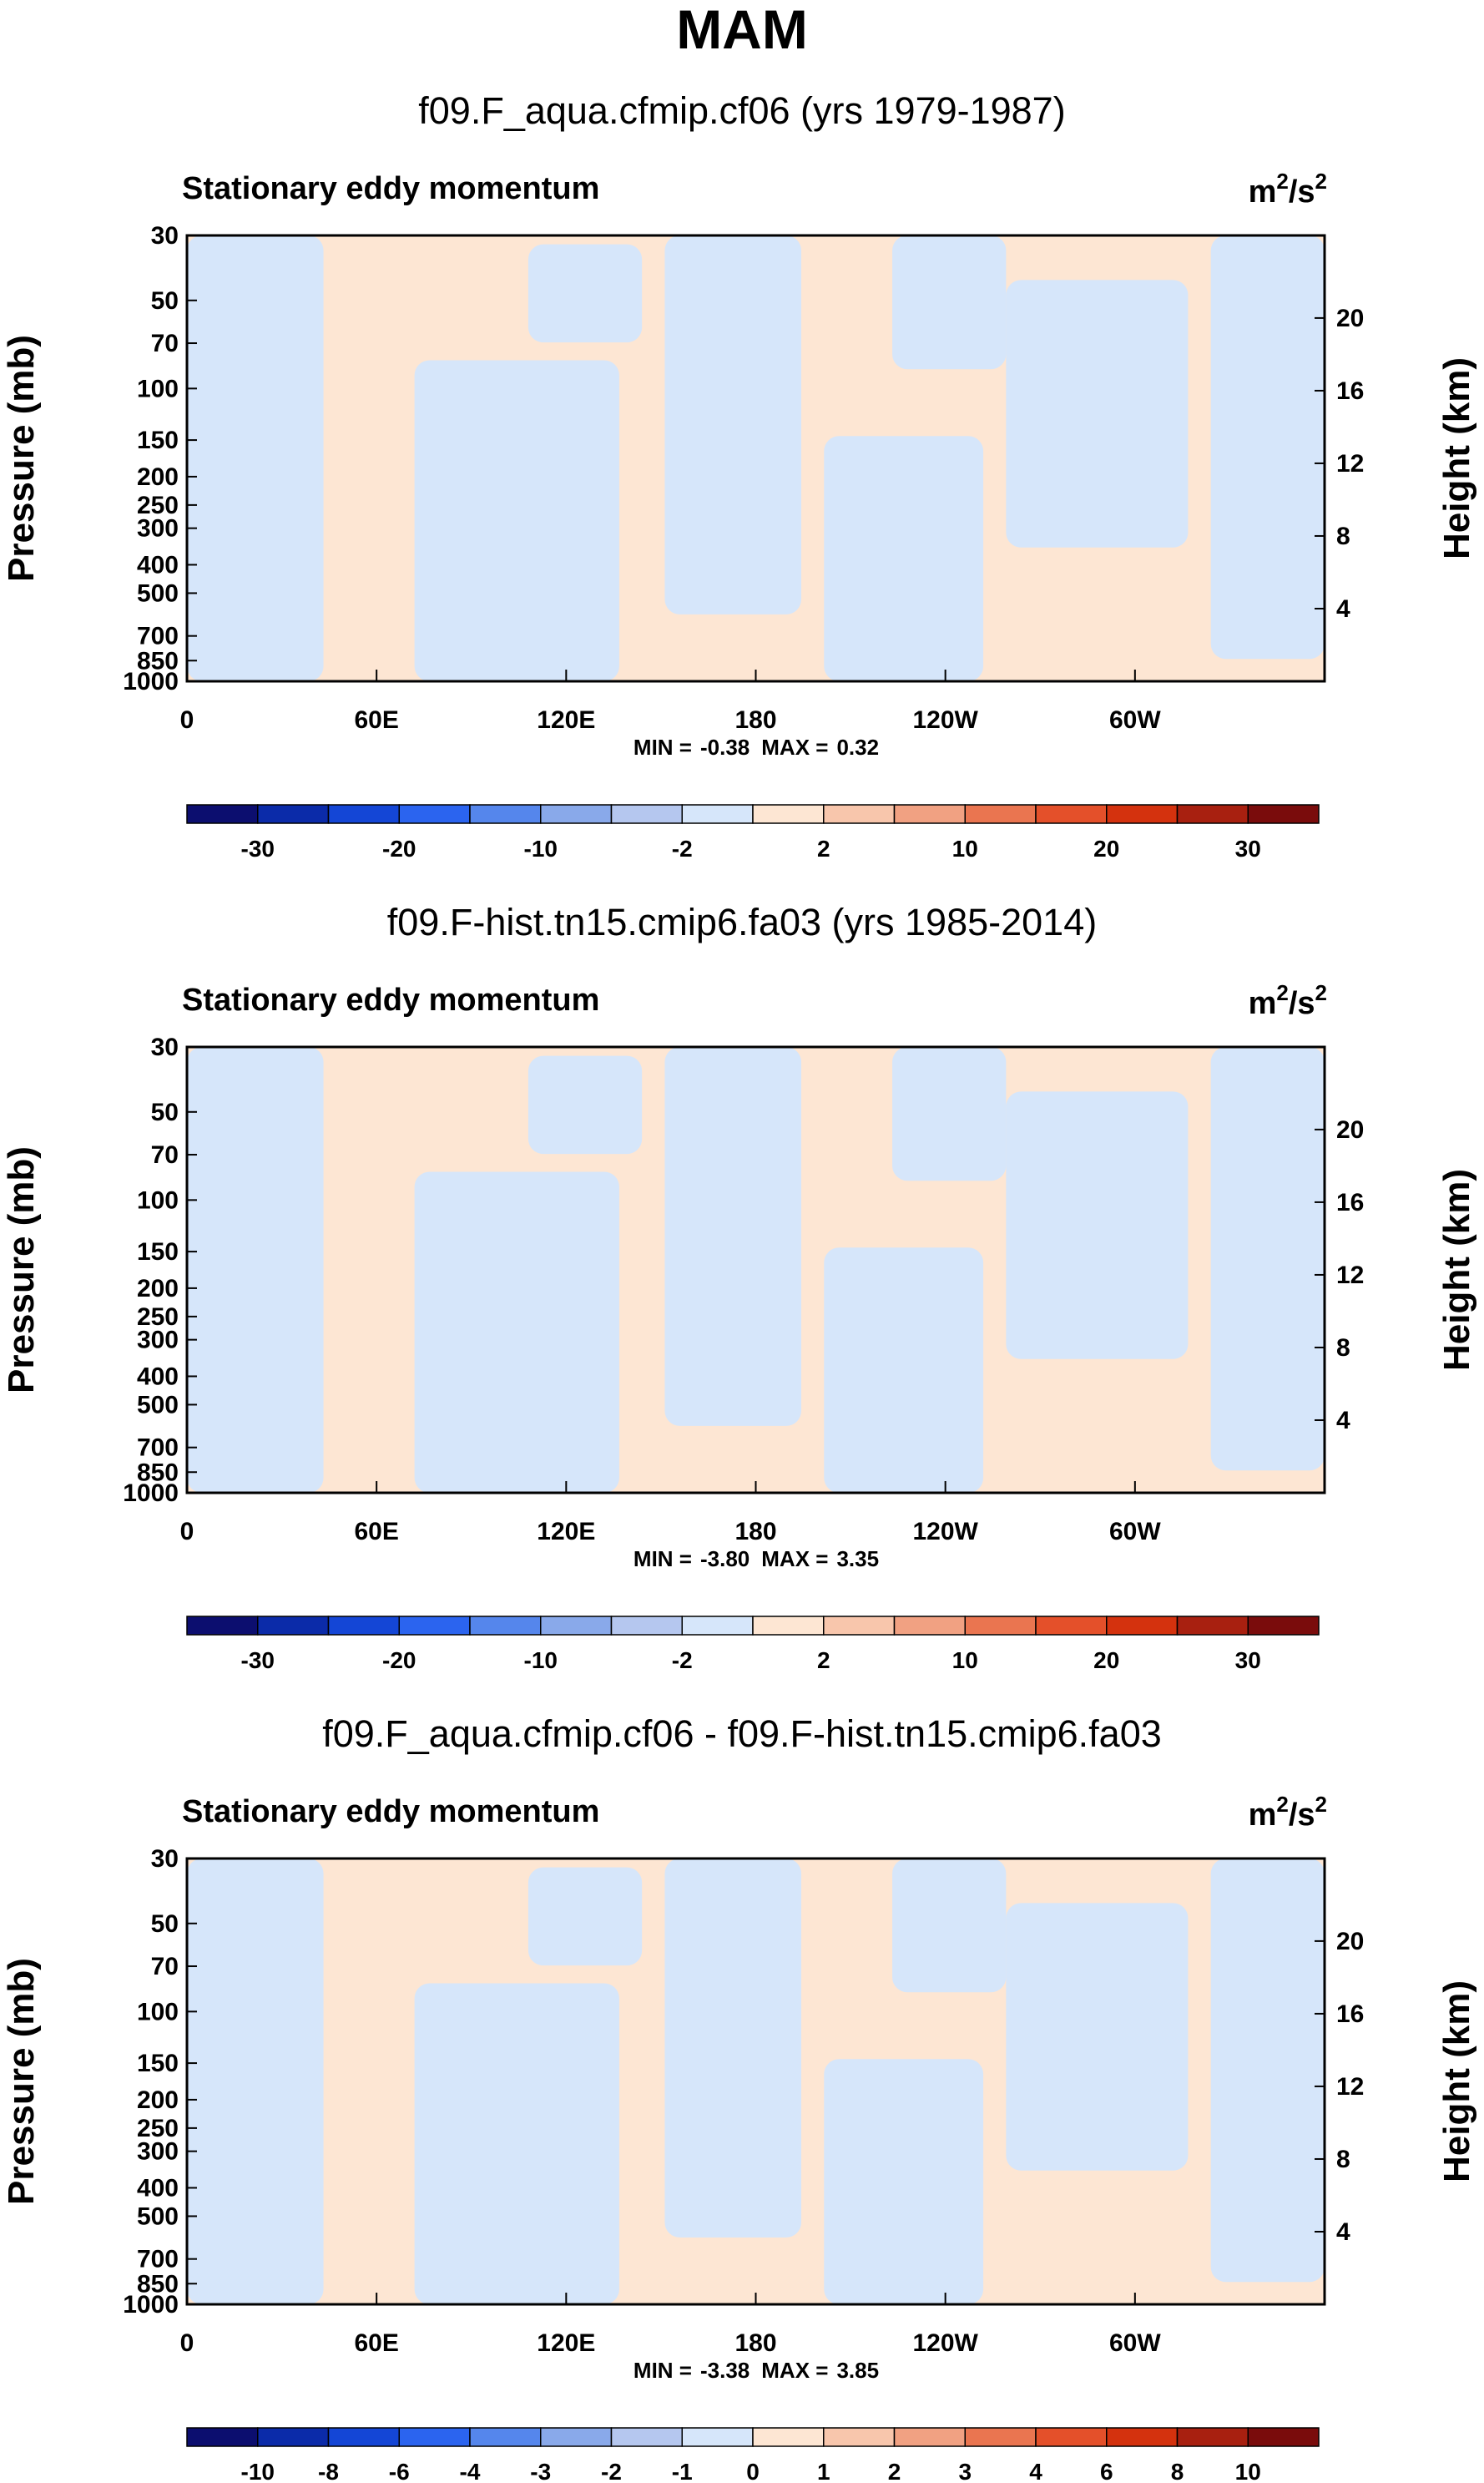 Image resolution: width=1484 pixels, height=2483 pixels. Describe the element at coordinates (945, 2343) in the screenshot. I see `longitude-tick-label: 120W` at that location.